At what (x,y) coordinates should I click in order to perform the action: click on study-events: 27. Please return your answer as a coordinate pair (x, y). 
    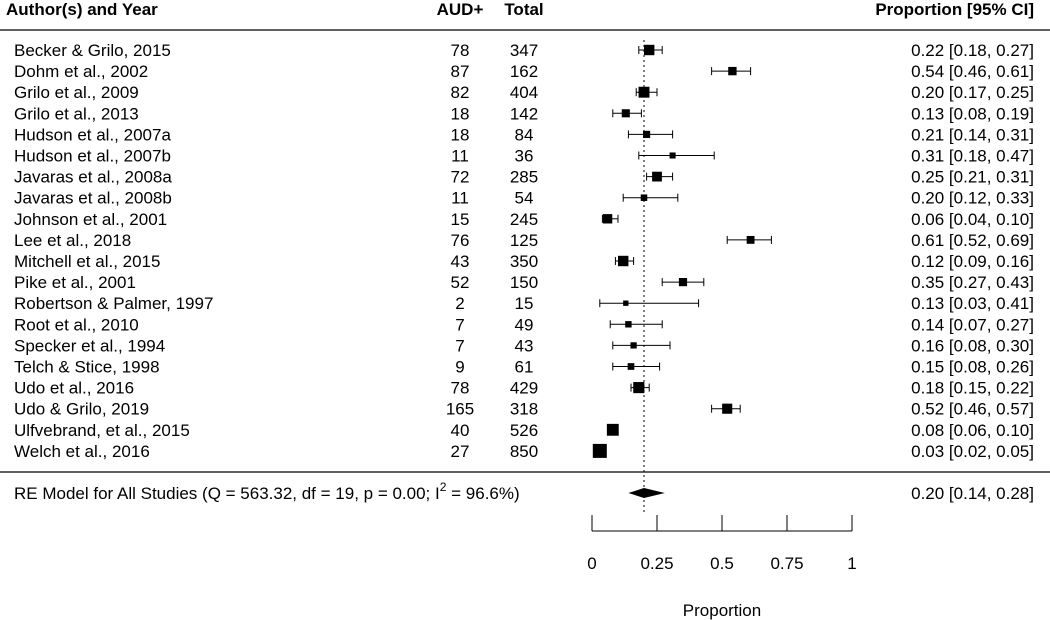
    Looking at the image, I should click on (460, 451).